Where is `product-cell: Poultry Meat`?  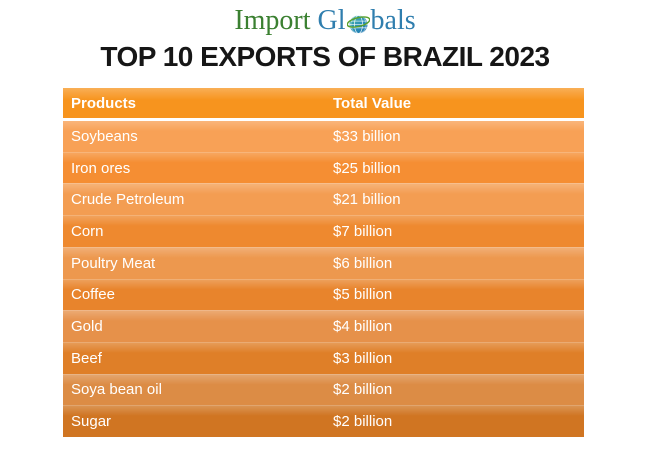
product-cell: Poultry Meat is located at coordinates (113, 263).